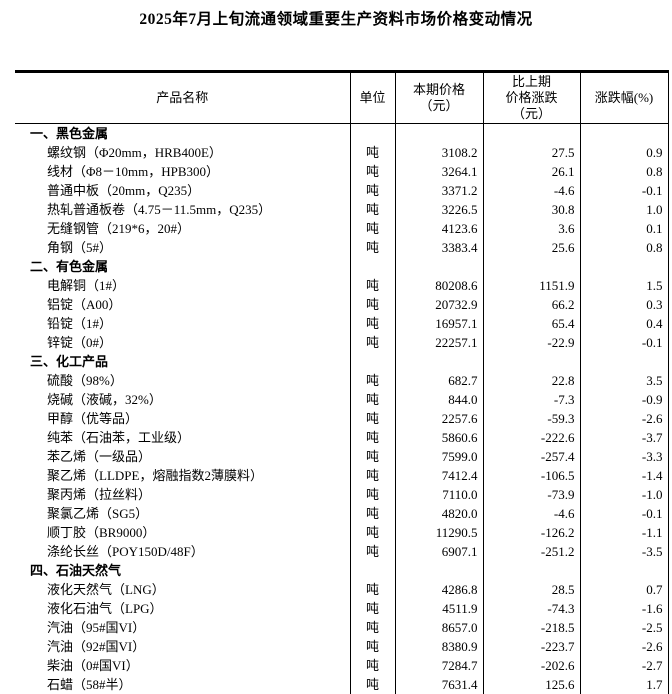 Image resolution: width=672 pixels, height=694 pixels. I want to click on price-change-cell: -218.5, so click(531, 627).